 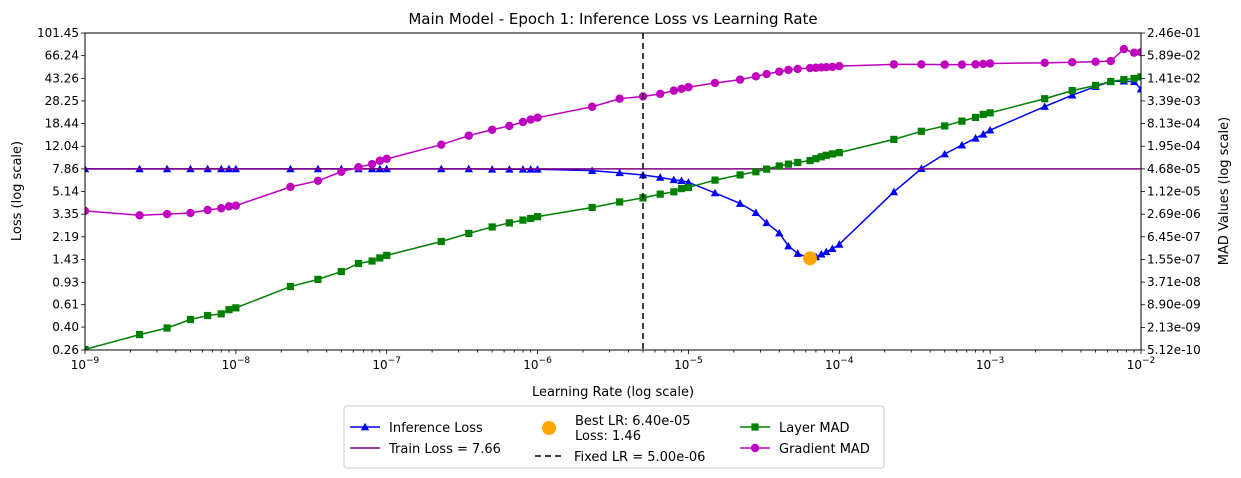 I want to click on y-left-tick-label: 0.93, so click(x=65, y=282).